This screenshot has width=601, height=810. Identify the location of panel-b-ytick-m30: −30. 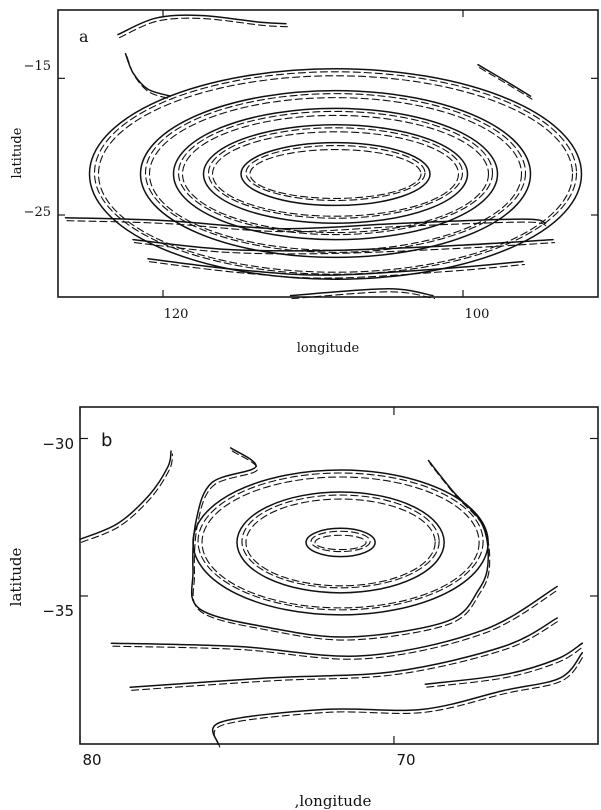
(58, 444).